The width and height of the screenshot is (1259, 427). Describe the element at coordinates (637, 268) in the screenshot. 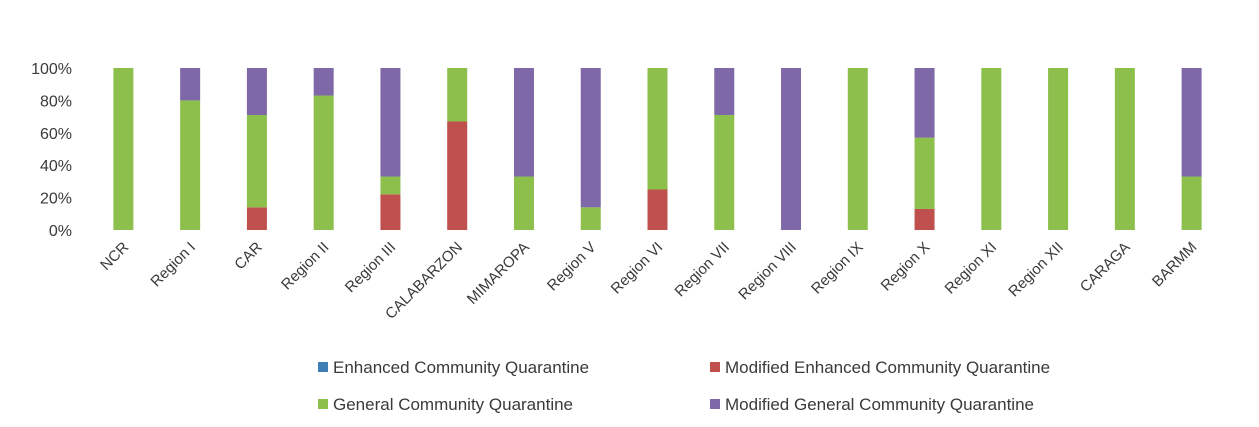

I see `x-category-label: Region VI` at that location.